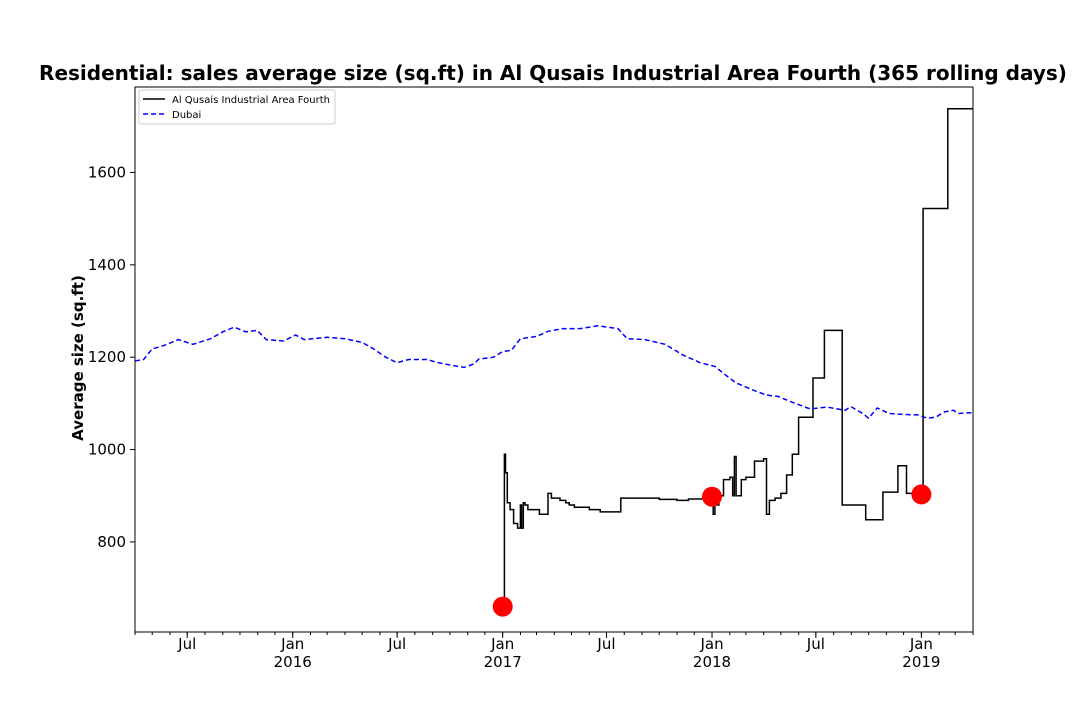 The width and height of the screenshot is (1080, 720). What do you see at coordinates (605, 644) in the screenshot?
I see `x-tick-label-4: Jul` at bounding box center [605, 644].